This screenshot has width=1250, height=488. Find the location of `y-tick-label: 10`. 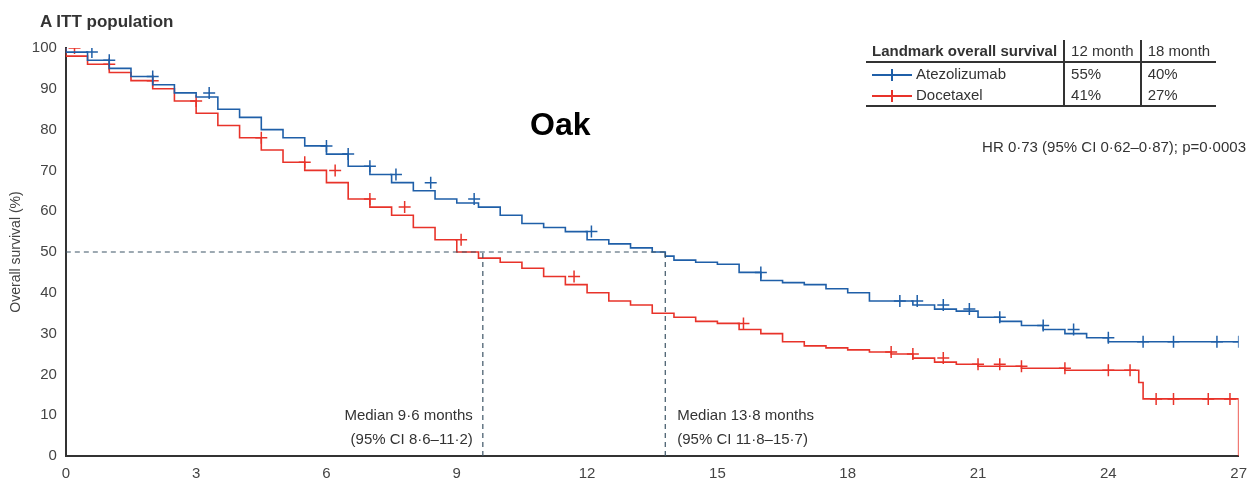

y-tick-label: 10 is located at coordinates (48, 414).